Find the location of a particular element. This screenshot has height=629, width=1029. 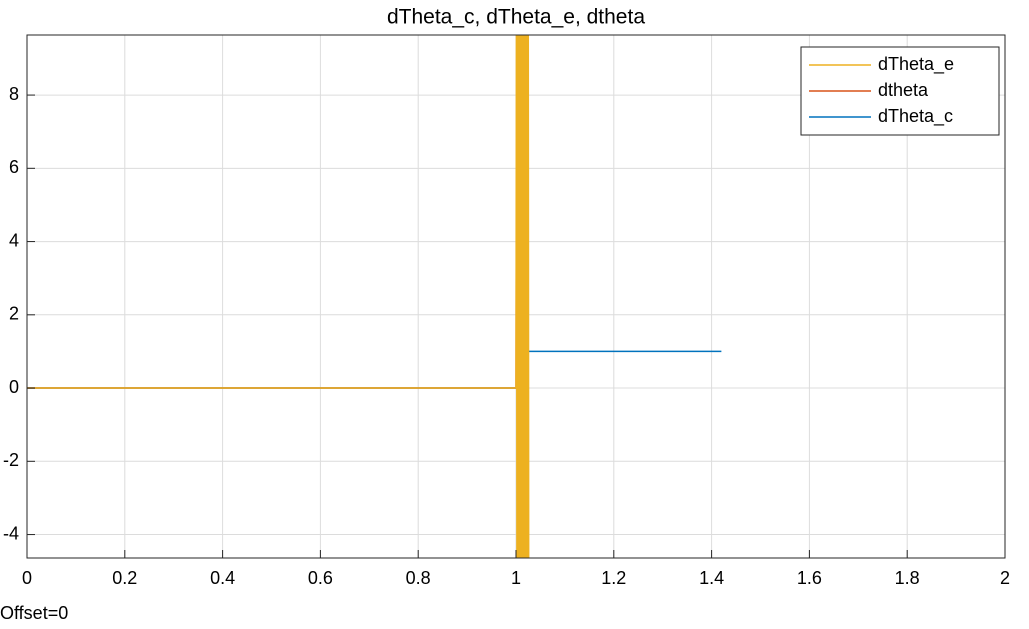

x-tick-label: 1.2 is located at coordinates (613, 578).